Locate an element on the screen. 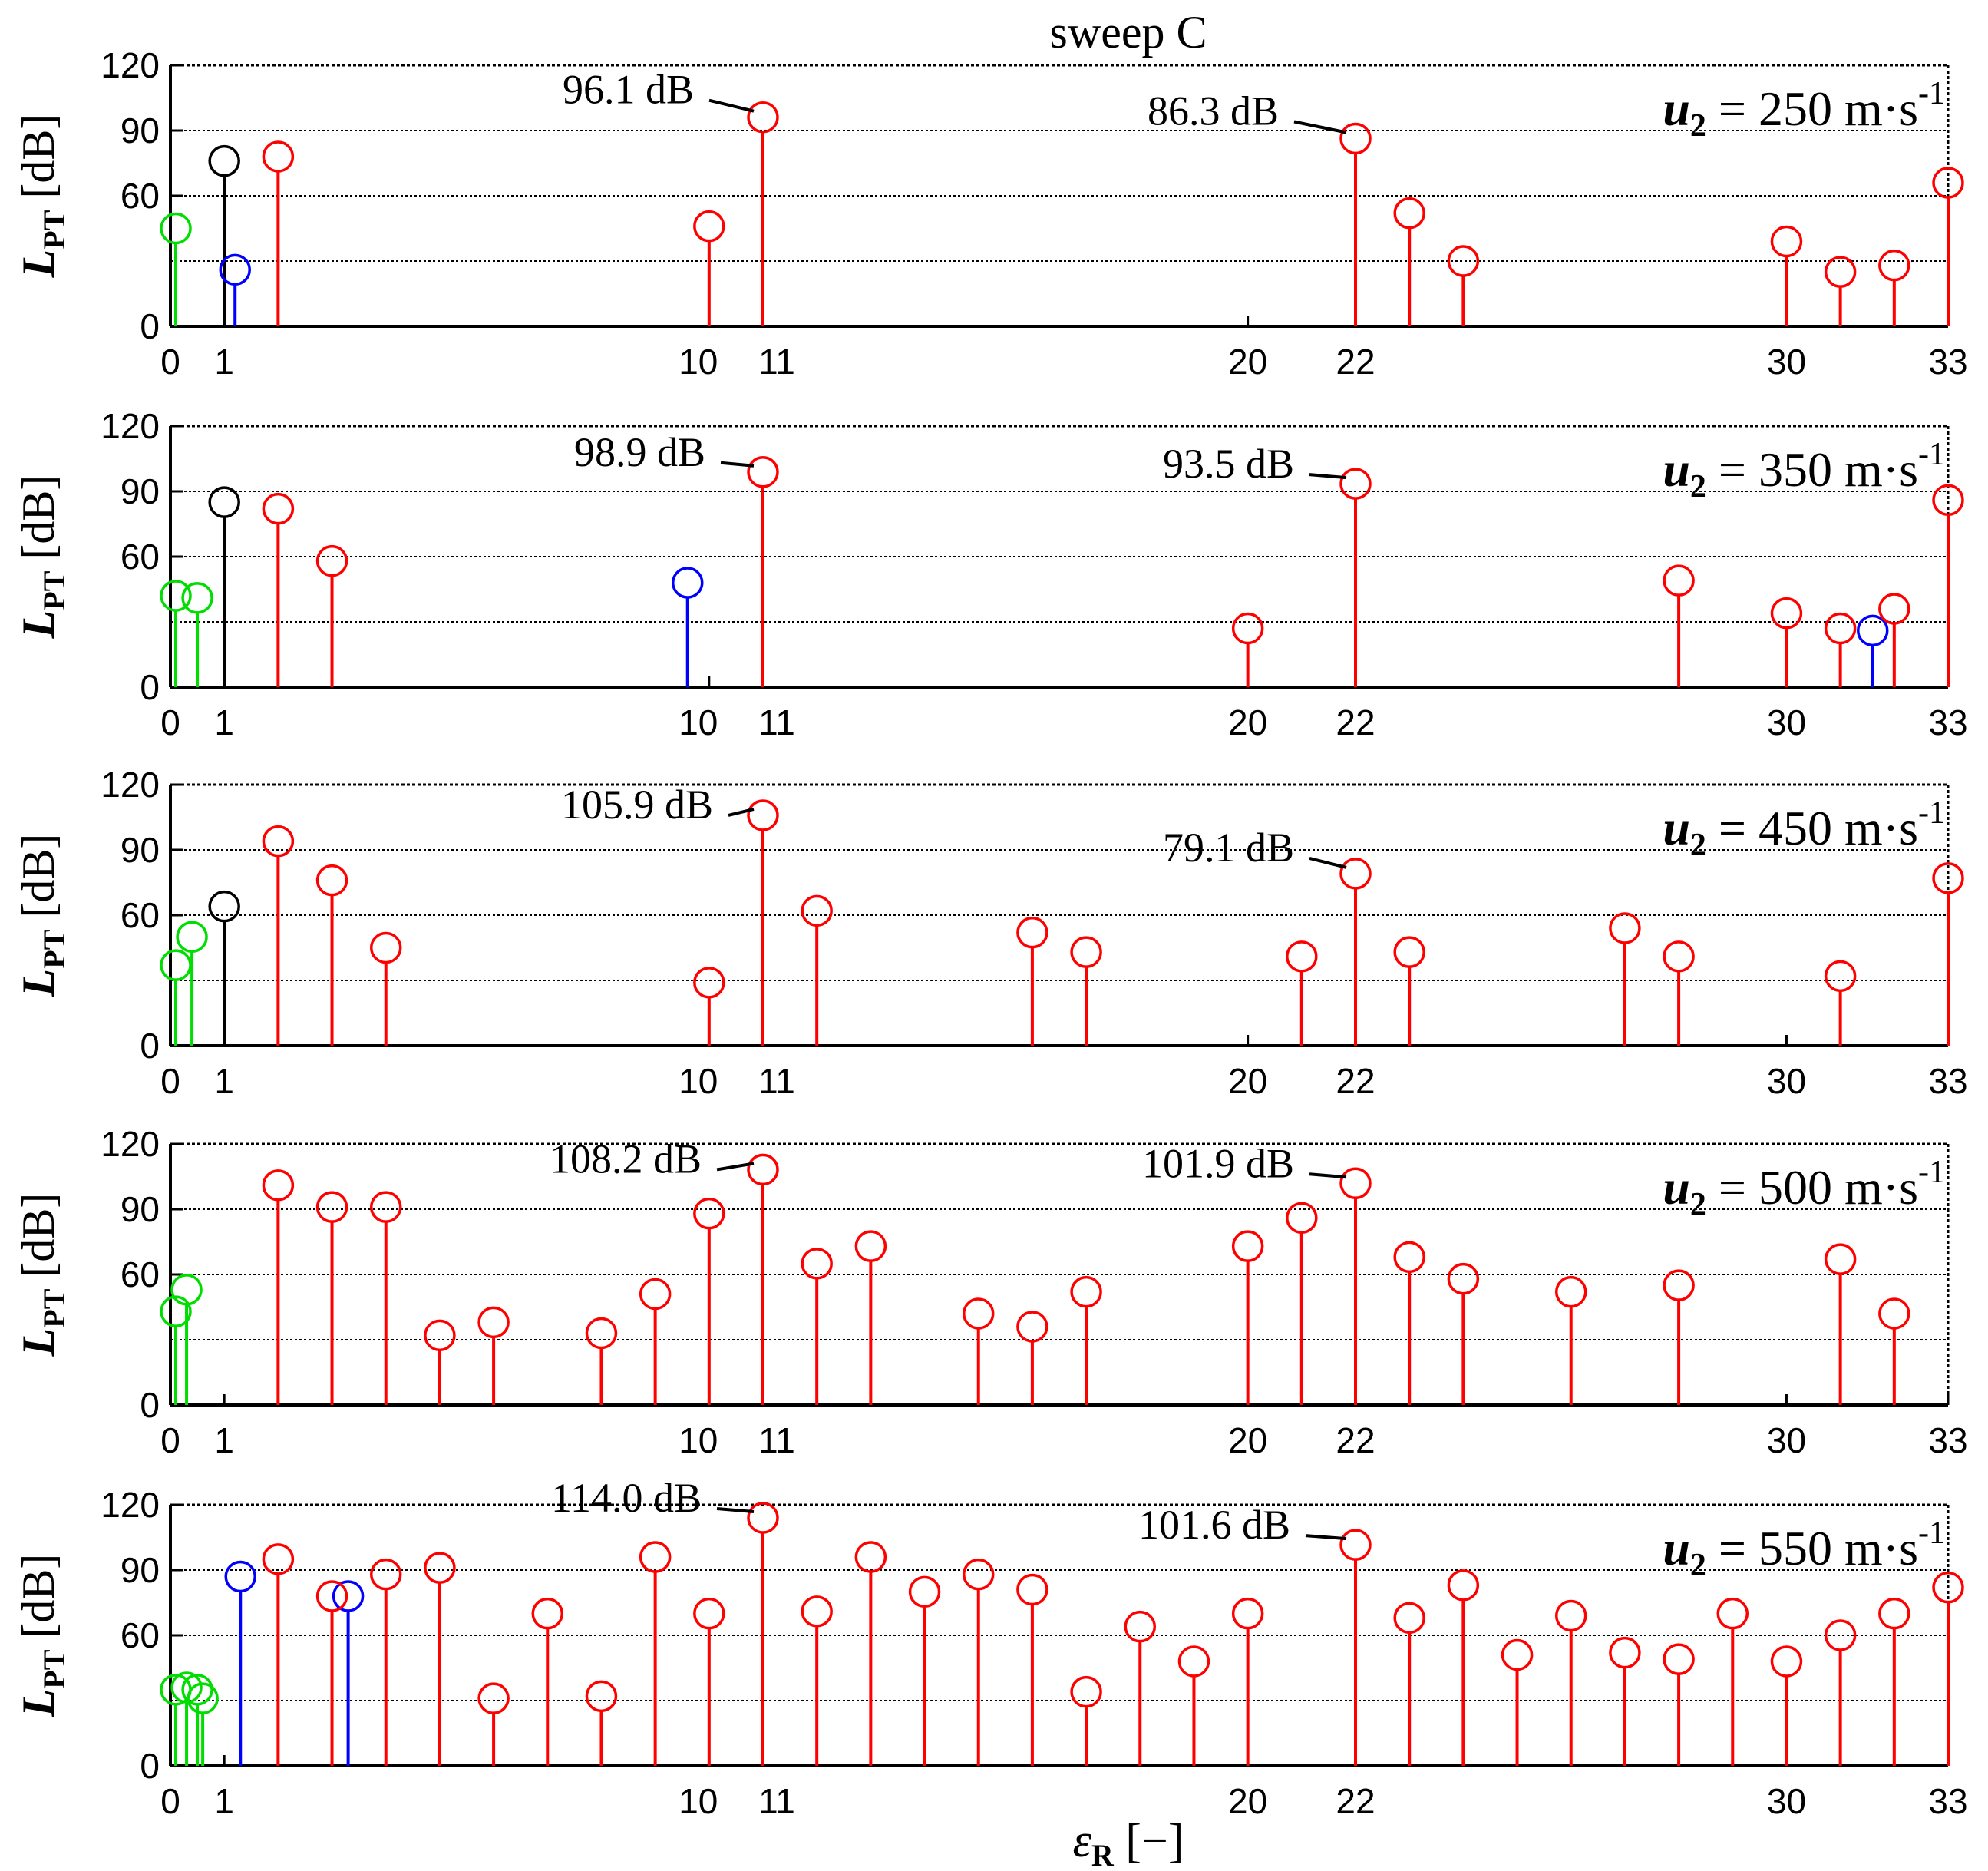 This screenshot has height=1871, width=1988. x-tick-label: 11 is located at coordinates (776, 1081).